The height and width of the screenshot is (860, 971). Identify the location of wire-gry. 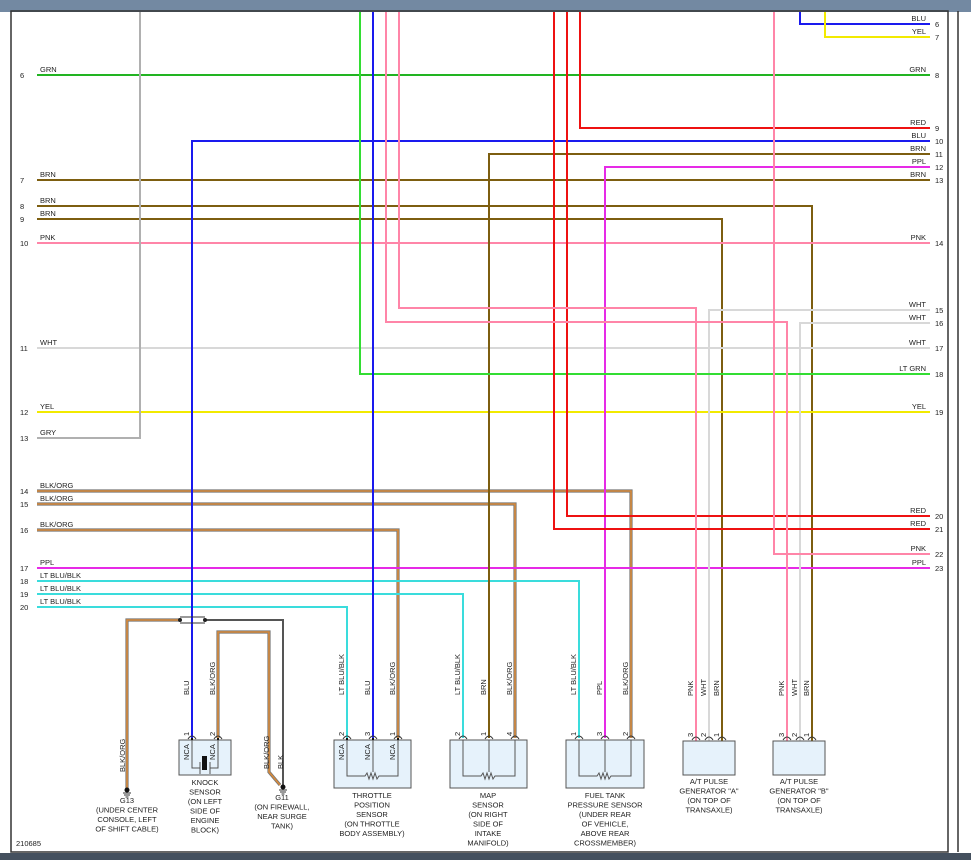
(89, 225).